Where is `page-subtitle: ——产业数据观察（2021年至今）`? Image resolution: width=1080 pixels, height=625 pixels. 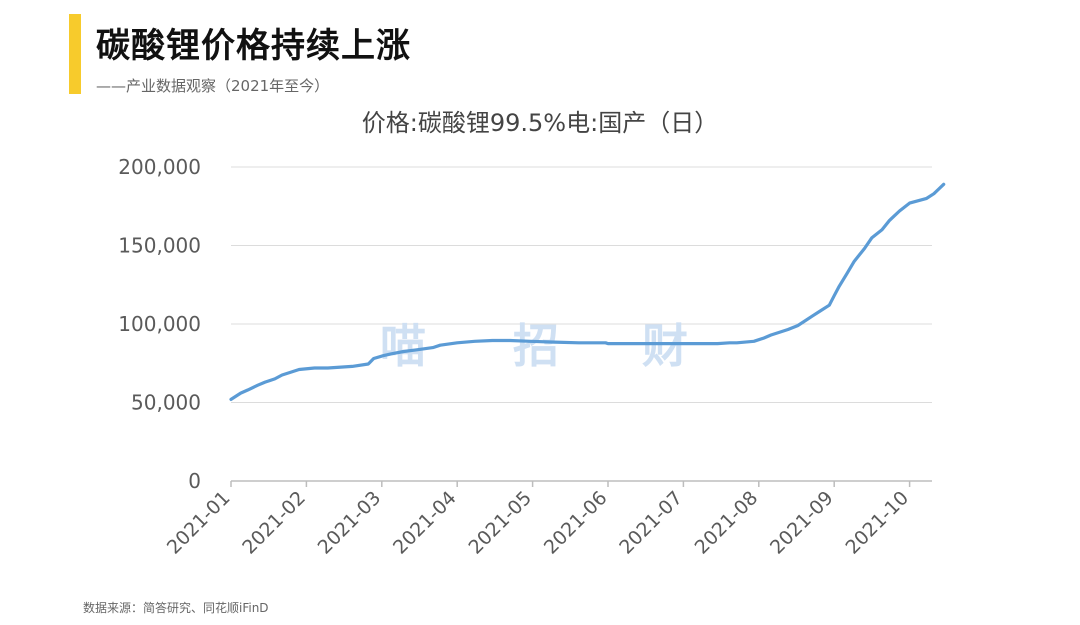
page-subtitle: ——产业数据观察（2021年至今） is located at coordinates (213, 86).